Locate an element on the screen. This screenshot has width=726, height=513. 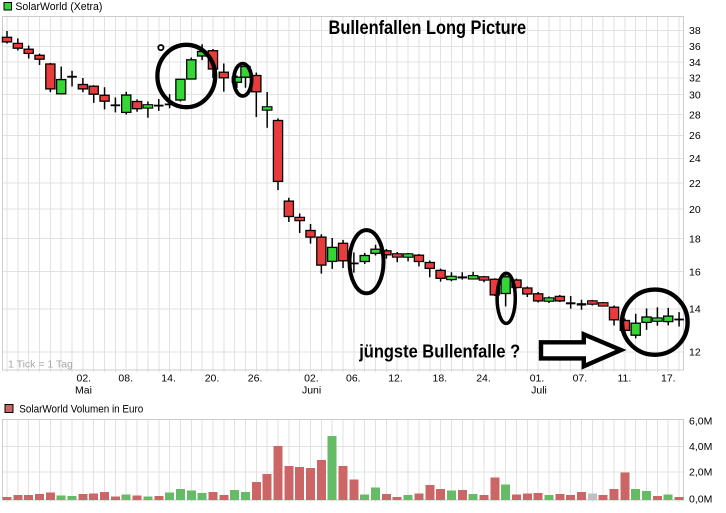
svg-text: 16 is located at coordinates (695, 272).